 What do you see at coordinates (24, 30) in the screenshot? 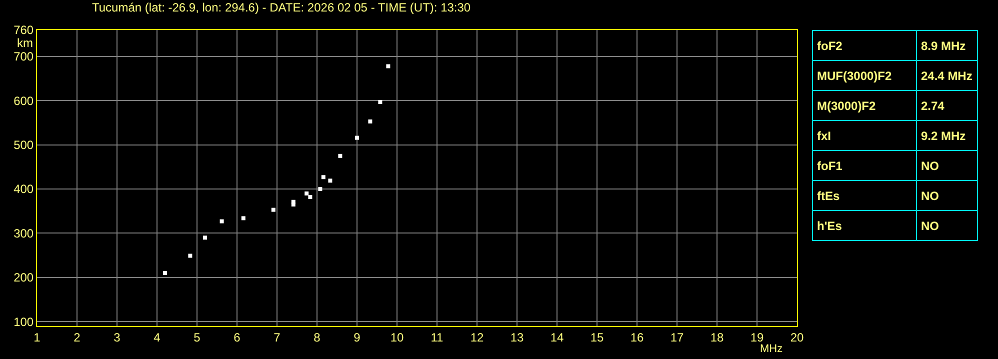
I see `y-tick-label: 760` at bounding box center [24, 30].